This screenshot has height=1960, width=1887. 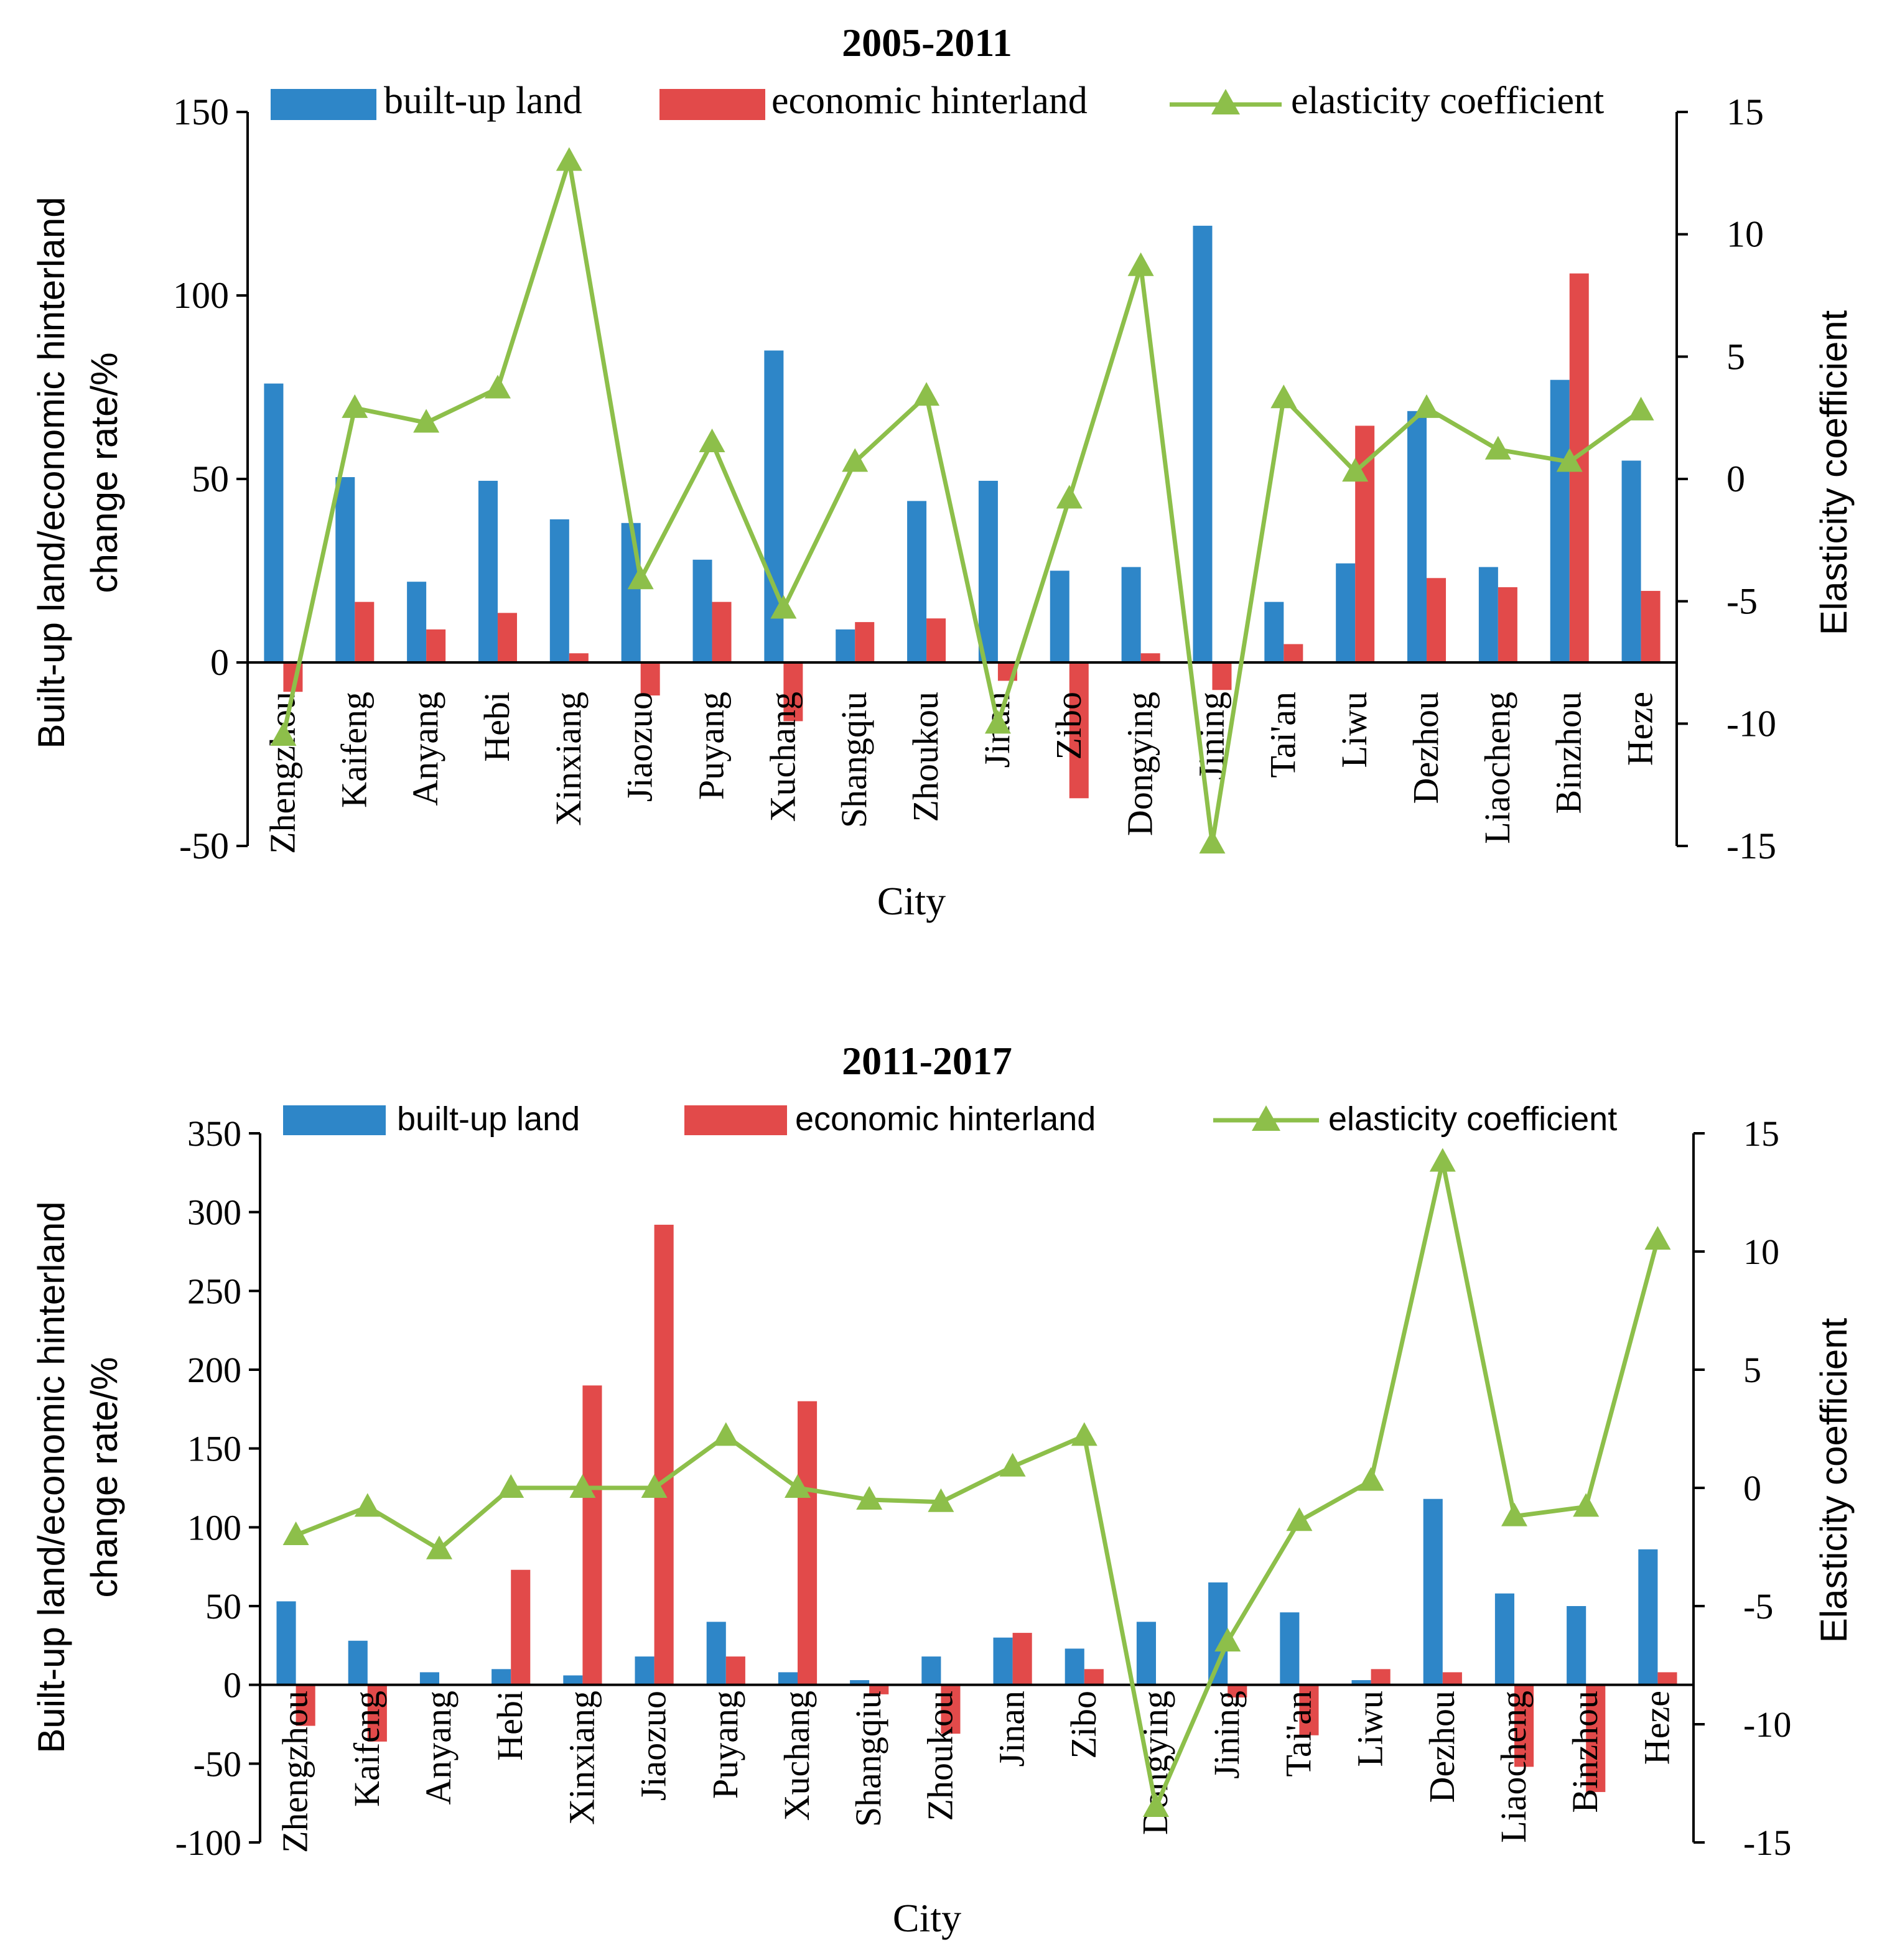 What do you see at coordinates (1309, 1709) in the screenshot?
I see `bar-economic-hinterland-taian` at bounding box center [1309, 1709].